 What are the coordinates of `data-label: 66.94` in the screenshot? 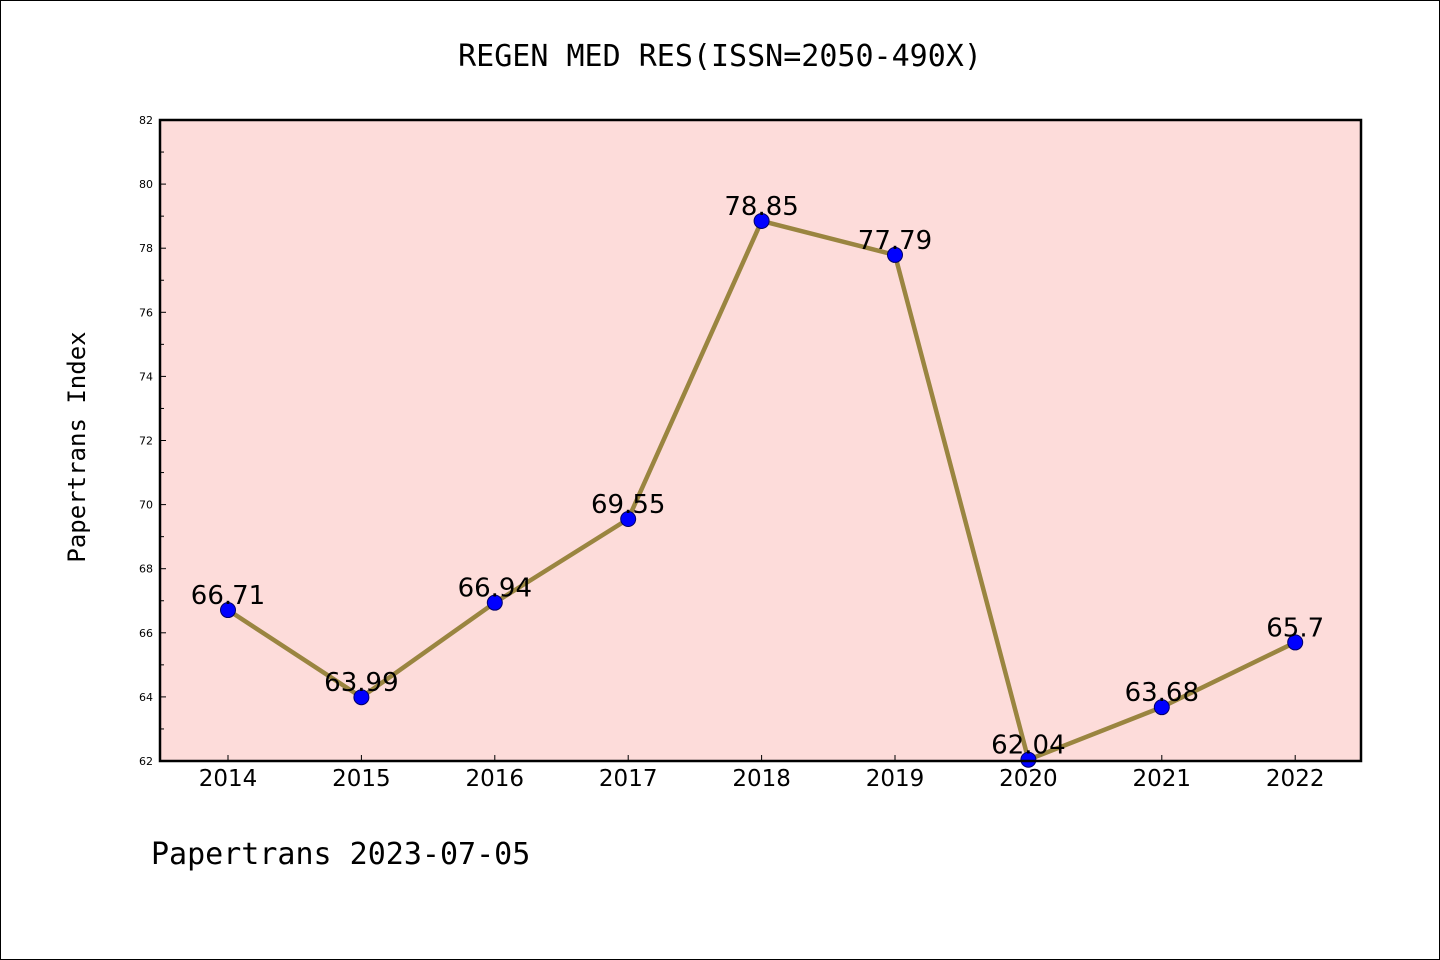 It's located at (495, 589).